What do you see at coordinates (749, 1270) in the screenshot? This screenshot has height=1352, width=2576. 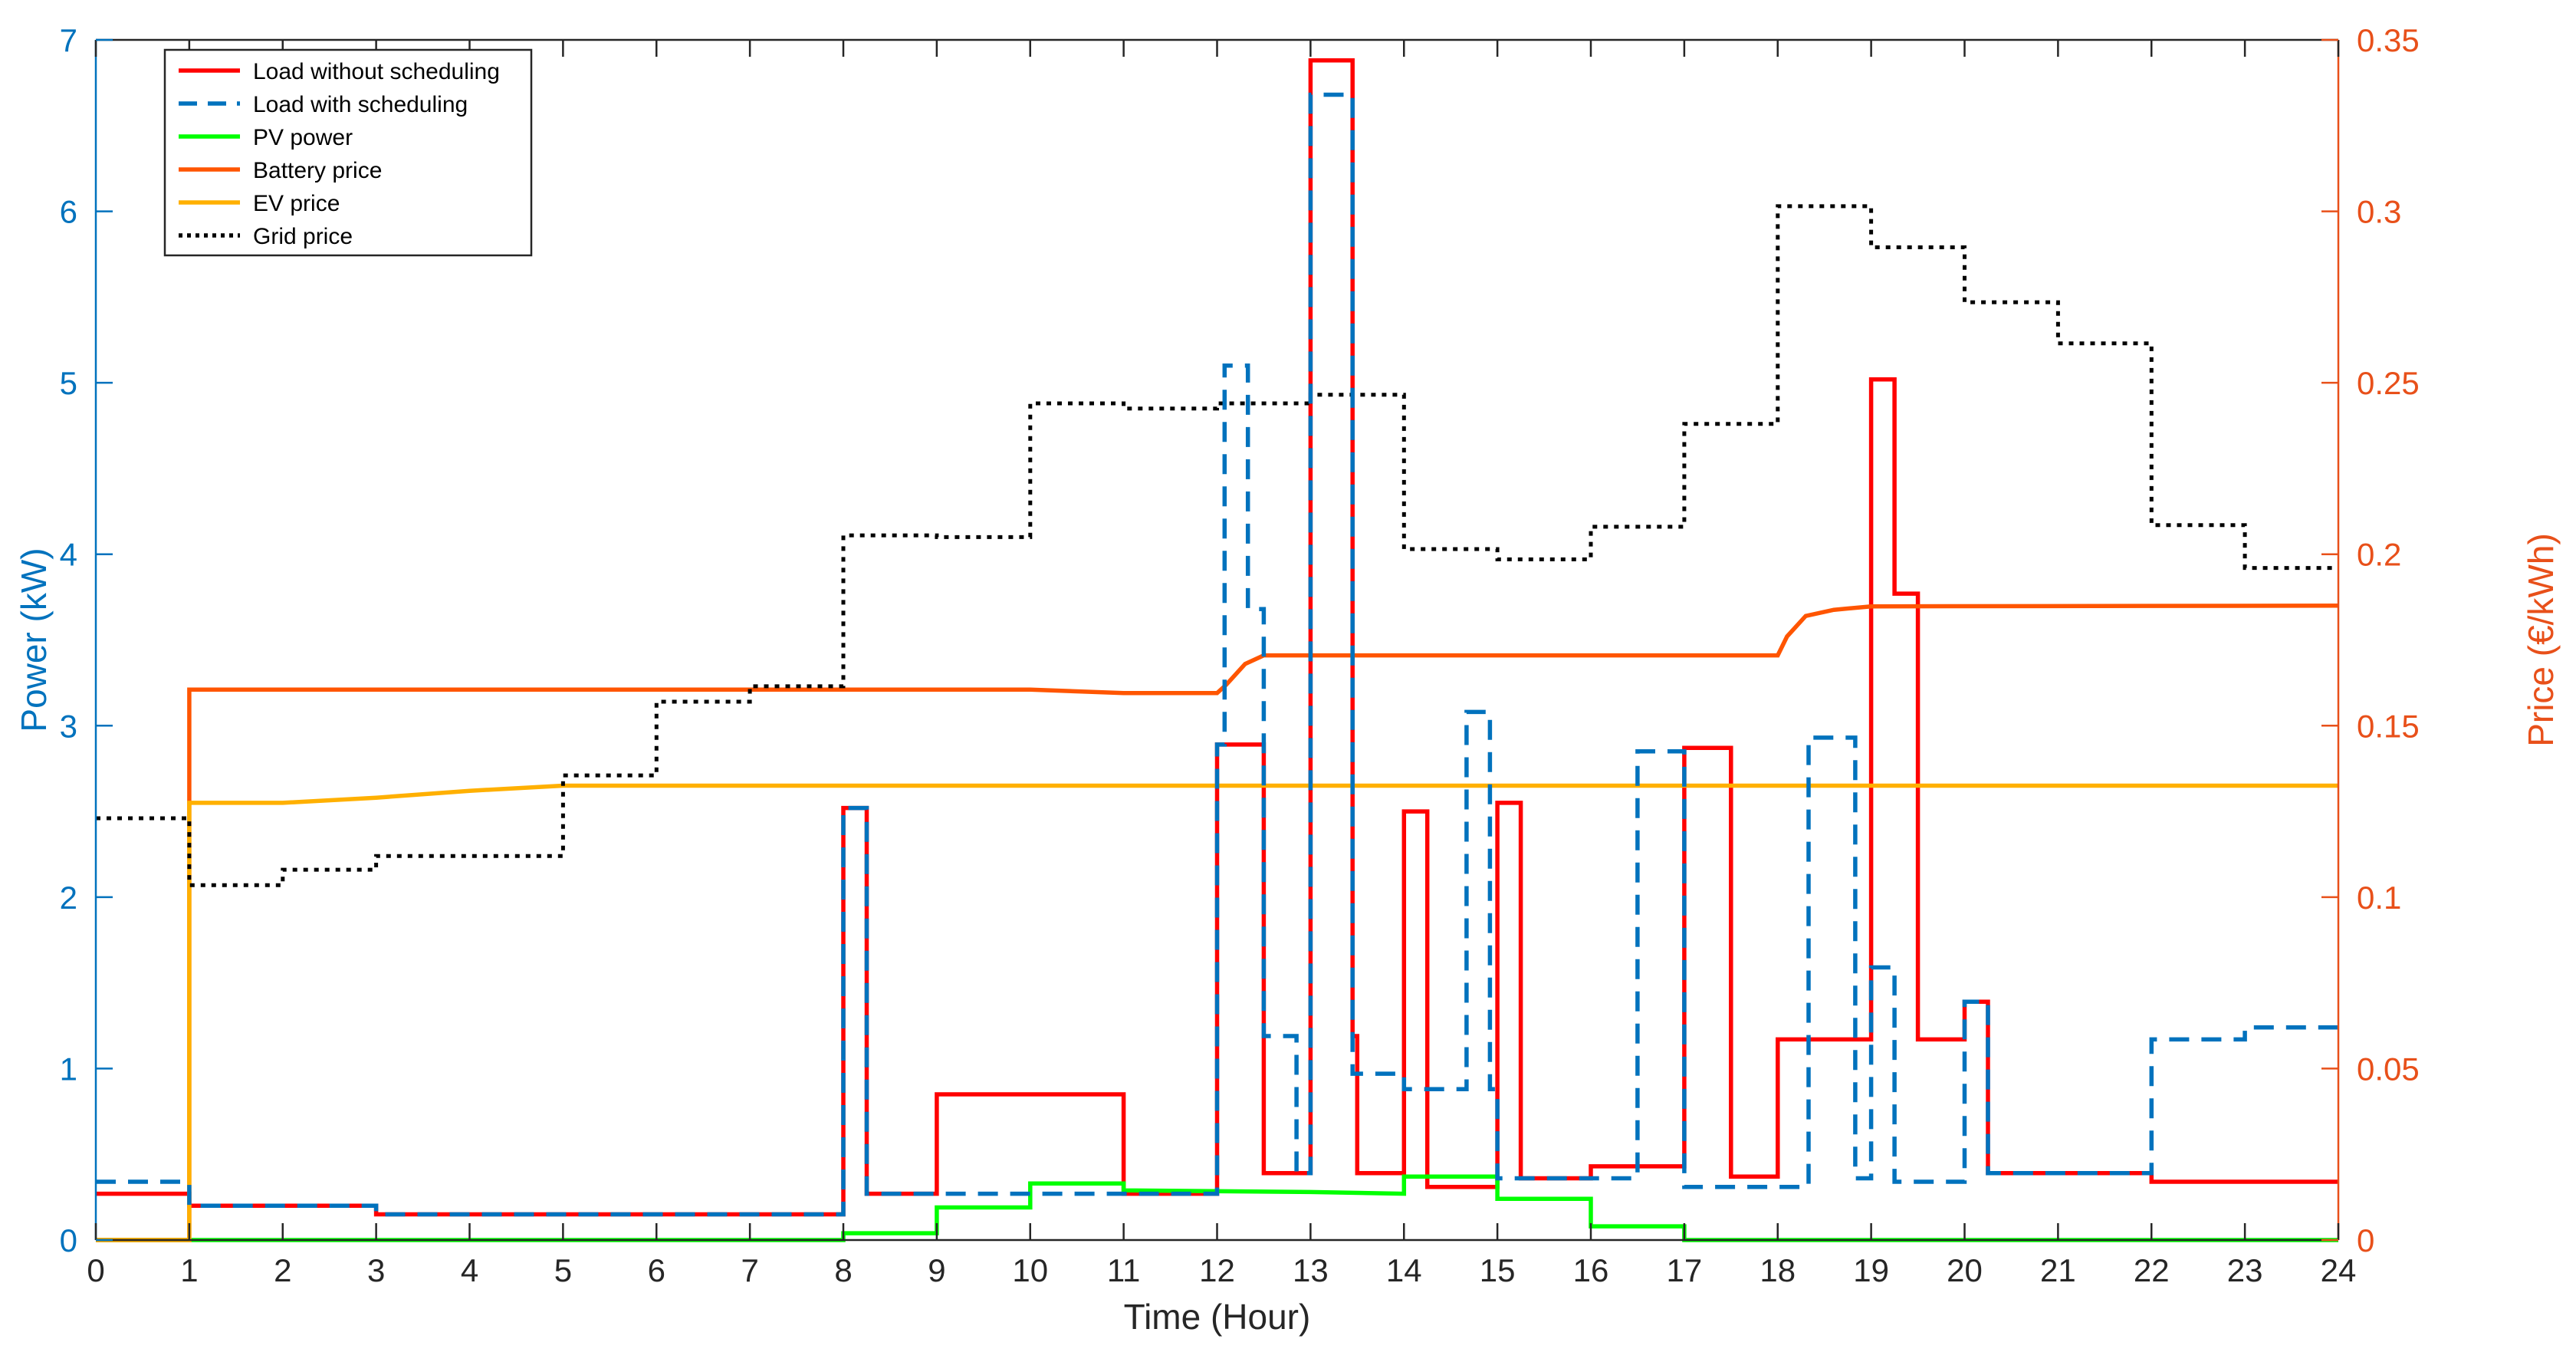 I see `x-tick-label: 7` at bounding box center [749, 1270].